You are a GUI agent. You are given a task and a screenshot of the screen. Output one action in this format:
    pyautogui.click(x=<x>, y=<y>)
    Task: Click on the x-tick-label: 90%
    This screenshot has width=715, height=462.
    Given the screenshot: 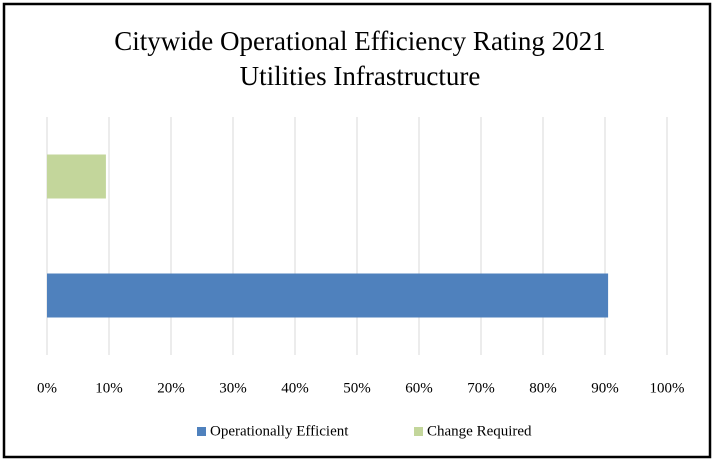 What is the action you would take?
    pyautogui.click(x=605, y=388)
    